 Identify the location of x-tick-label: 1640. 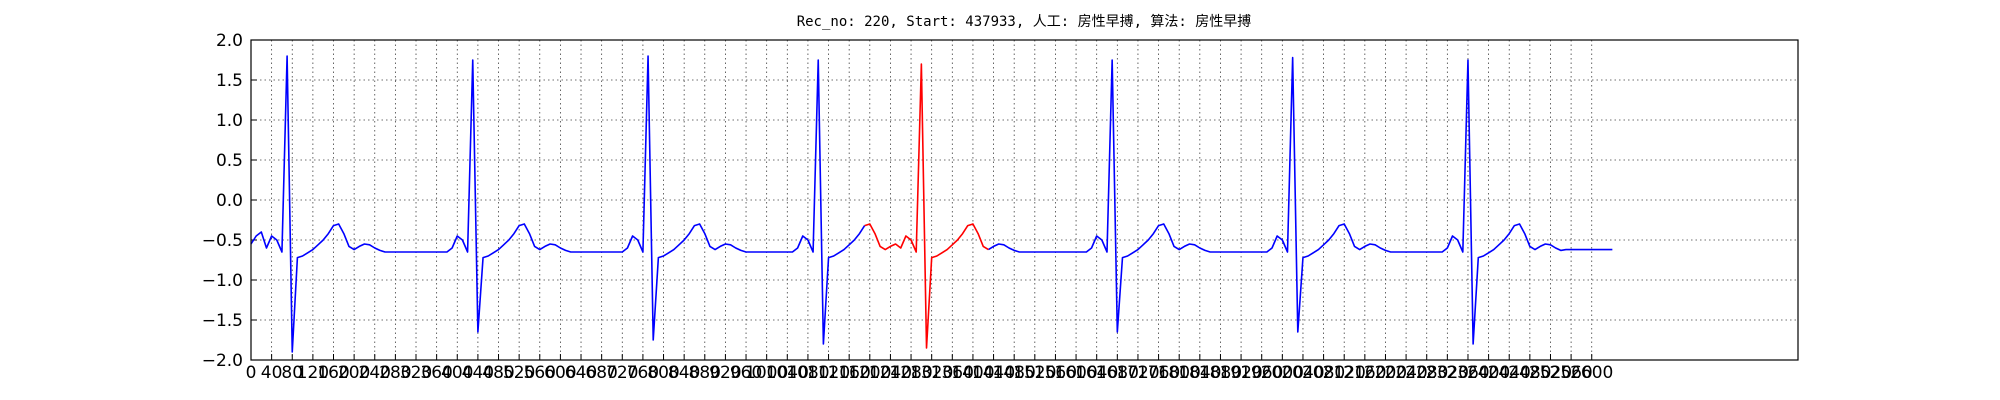
(1096, 373).